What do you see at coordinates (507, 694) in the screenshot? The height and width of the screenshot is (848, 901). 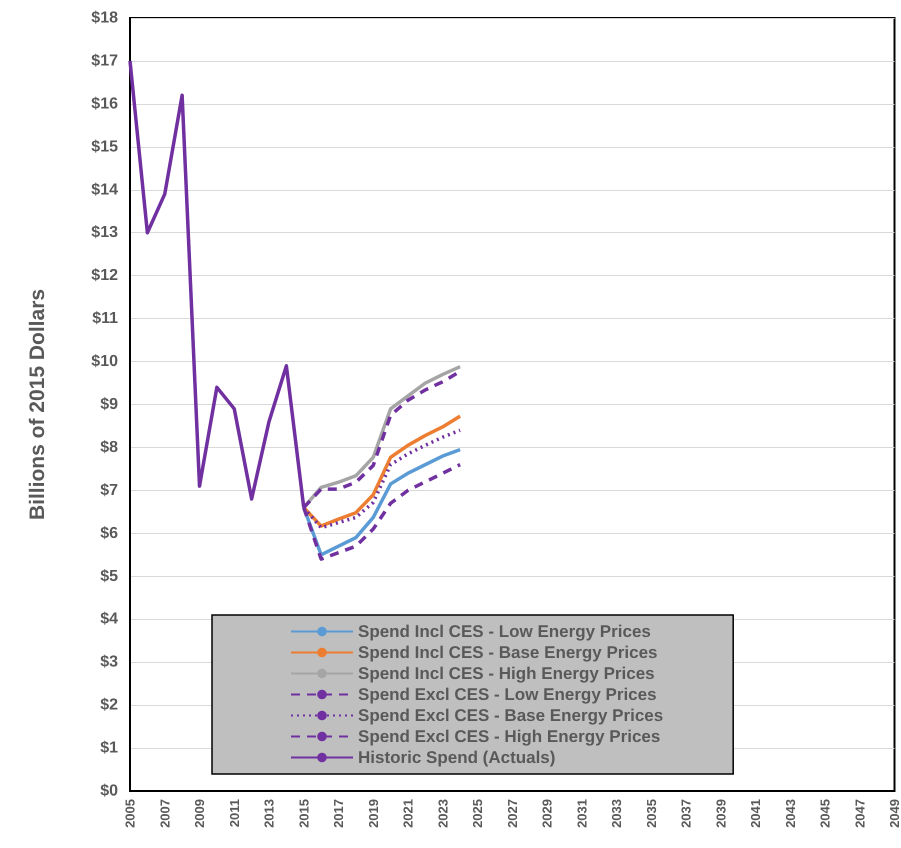 I see `legend-label: Spend Excl CES - Low Energy Prices` at bounding box center [507, 694].